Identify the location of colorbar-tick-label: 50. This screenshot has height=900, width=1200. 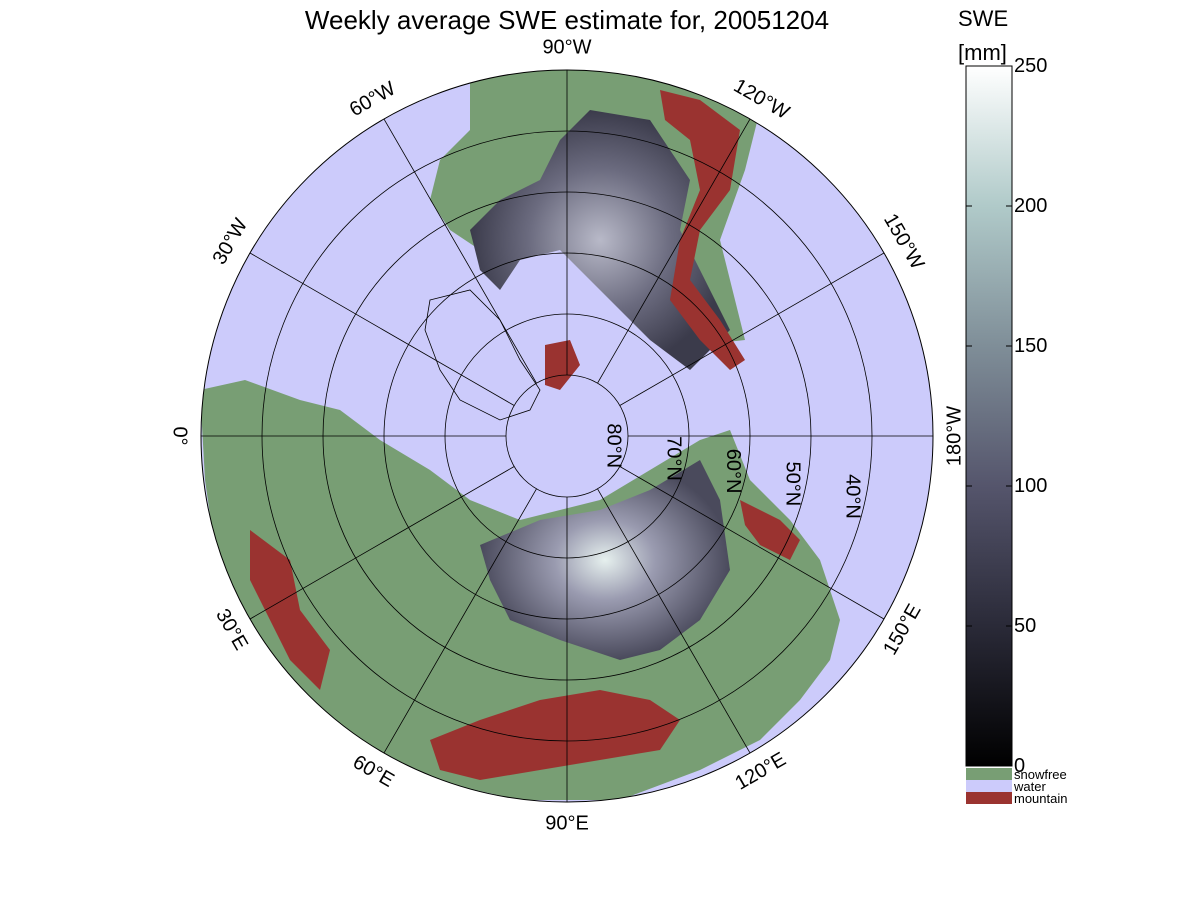
(1025, 626).